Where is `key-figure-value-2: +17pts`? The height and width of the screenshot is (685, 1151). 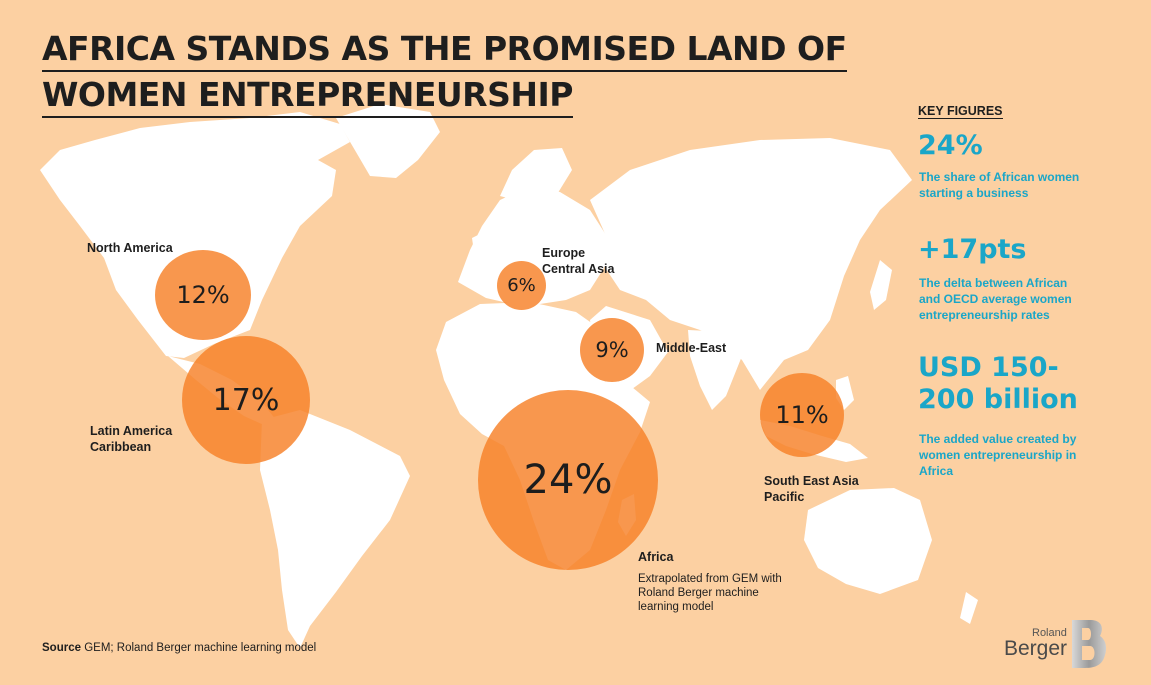
key-figure-value-2: +17pts is located at coordinates (972, 249).